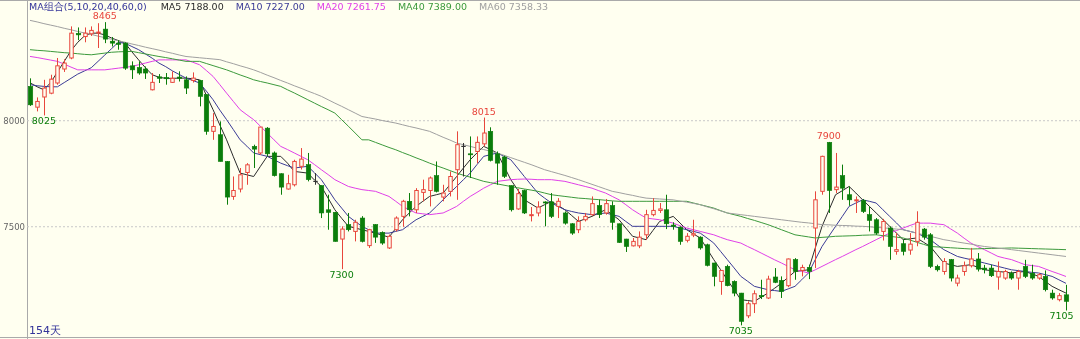 The width and height of the screenshot is (1080, 339). I want to click on legend-title: MA组合(5,10,20,40,60,0), so click(88, 6).